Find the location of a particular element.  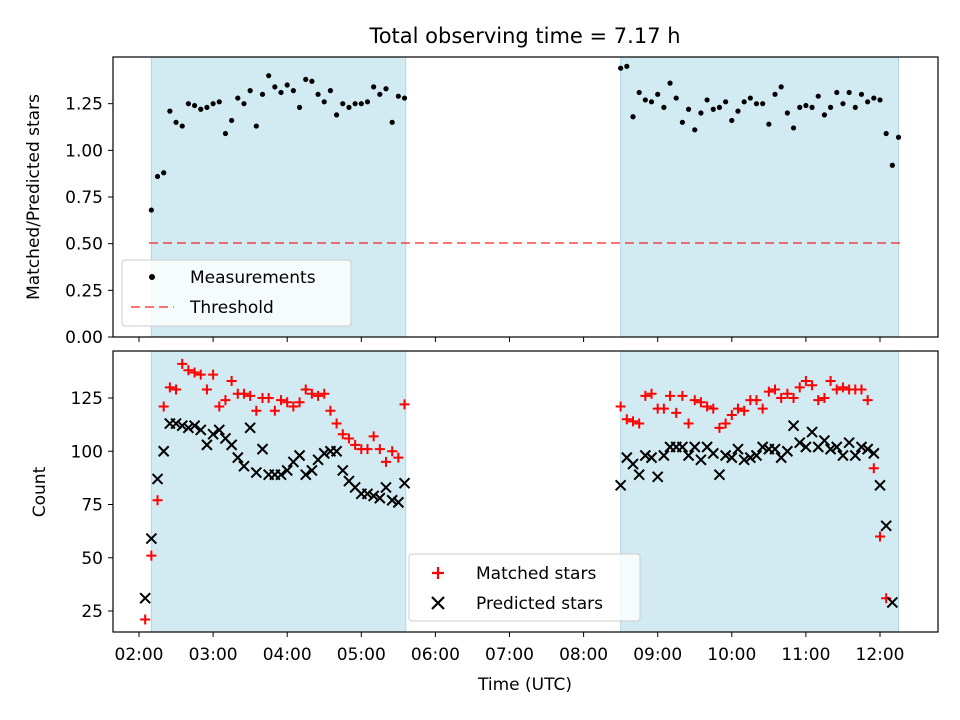

measurements-legend-marker is located at coordinates (152, 277).